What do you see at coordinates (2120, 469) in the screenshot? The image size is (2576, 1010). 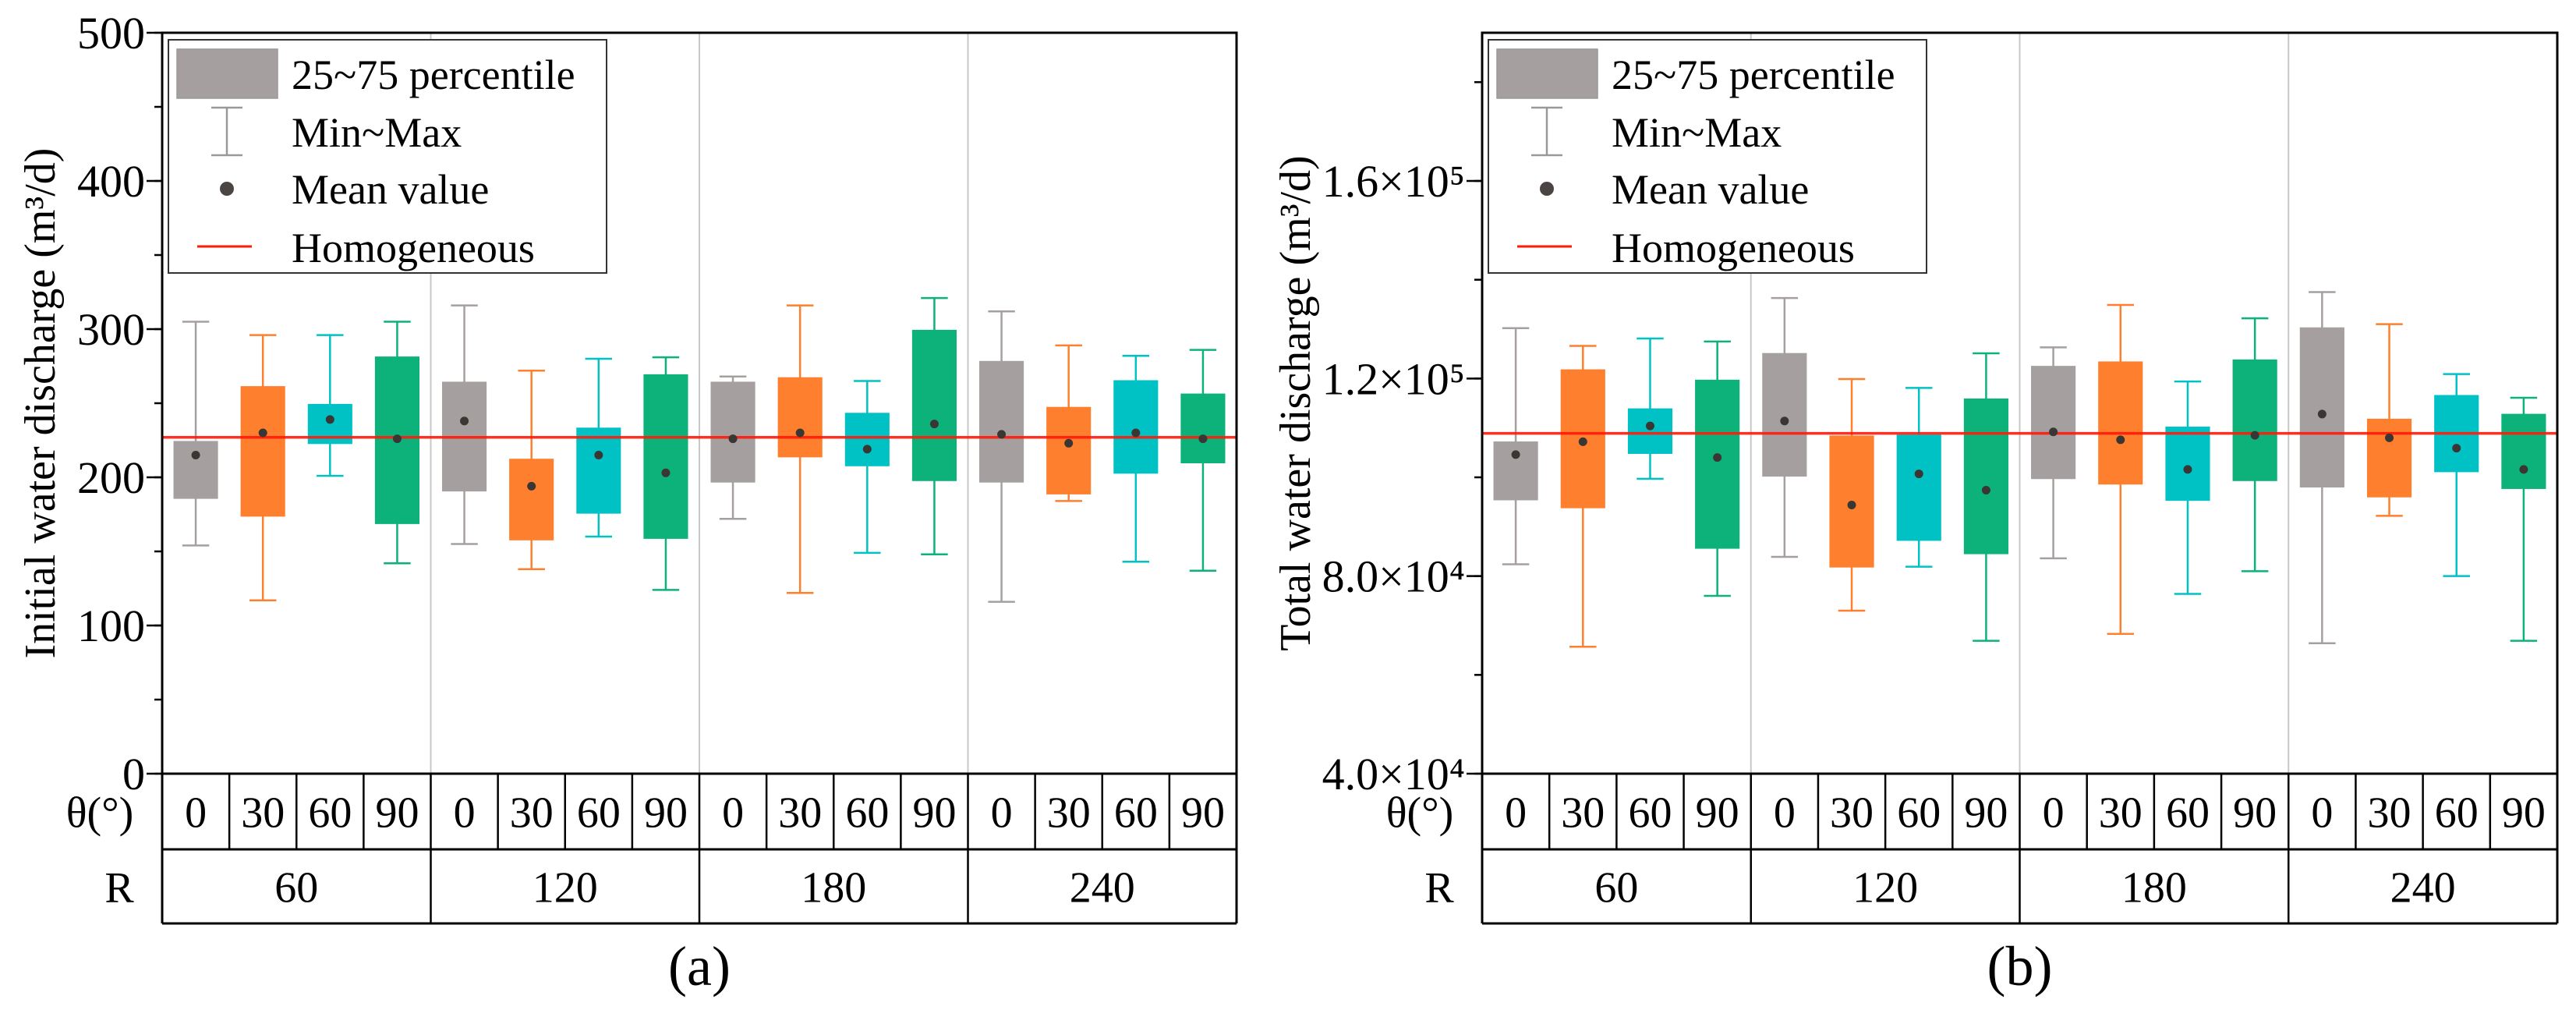 I see `box-R180-theta30` at bounding box center [2120, 469].